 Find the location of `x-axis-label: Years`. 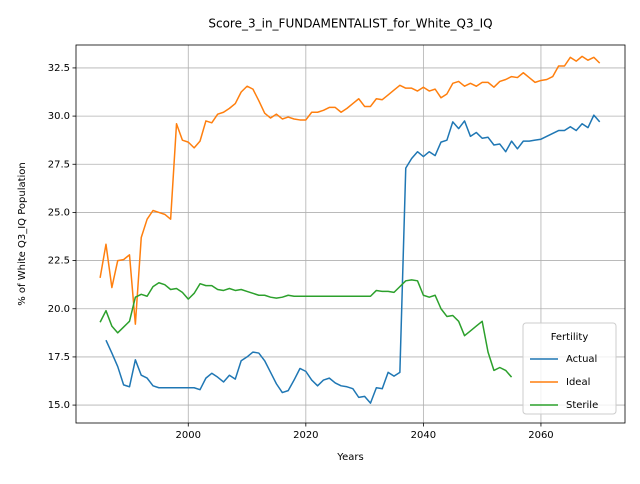

x-axis-label: Years is located at coordinates (349, 457).